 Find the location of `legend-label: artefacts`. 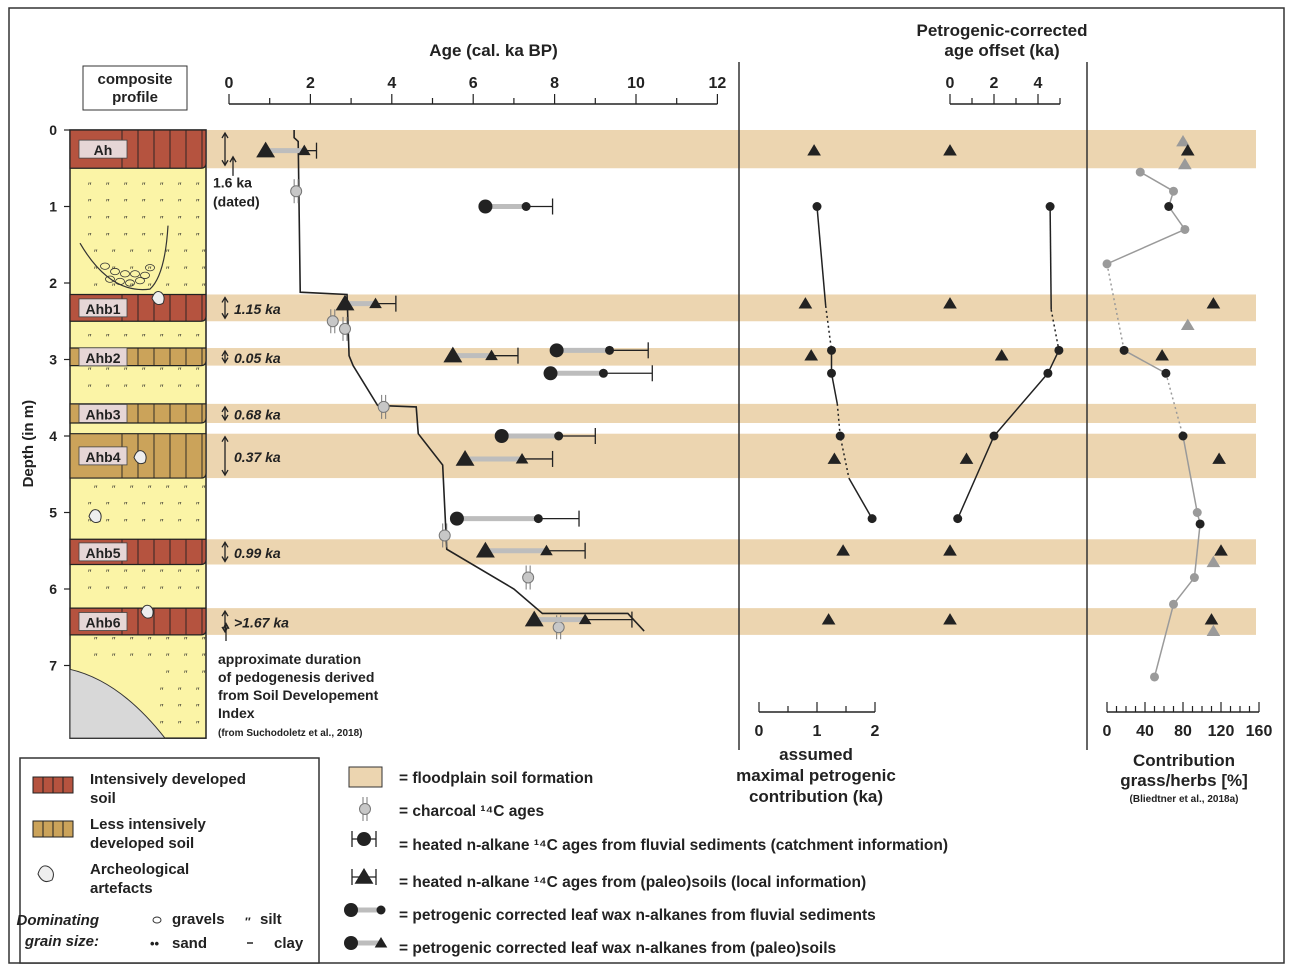

legend-label: artefacts is located at coordinates (121, 888).